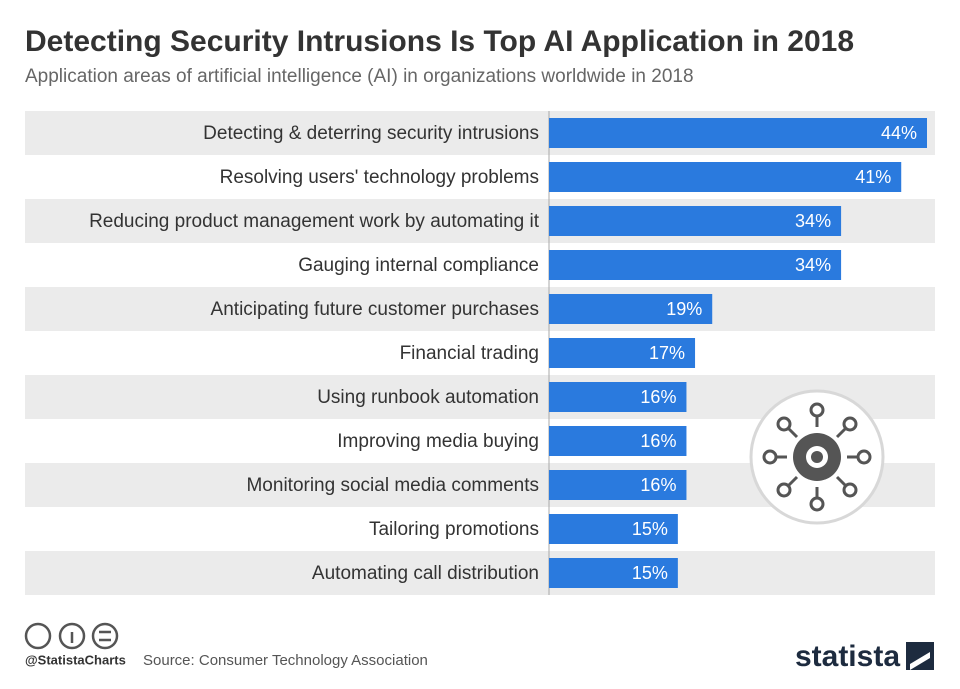 The height and width of the screenshot is (689, 960). I want to click on value-label: 19%, so click(684, 309).